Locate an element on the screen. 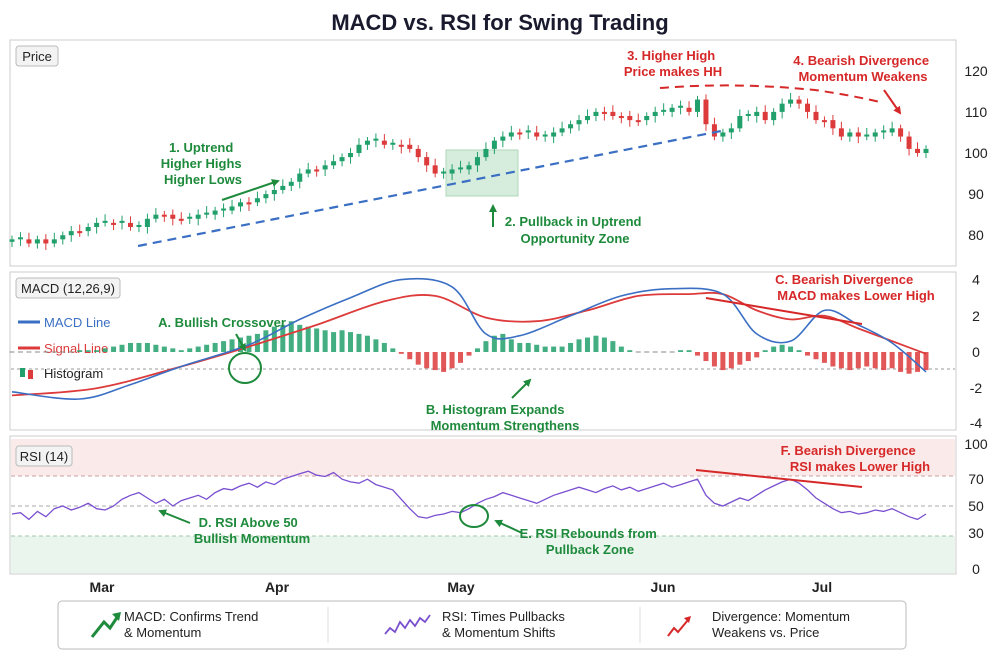 Image resolution: width=1000 pixels, height=666 pixels. legend-item-macd: MACD: Confirms Trend & Momentum is located at coordinates (193, 624).